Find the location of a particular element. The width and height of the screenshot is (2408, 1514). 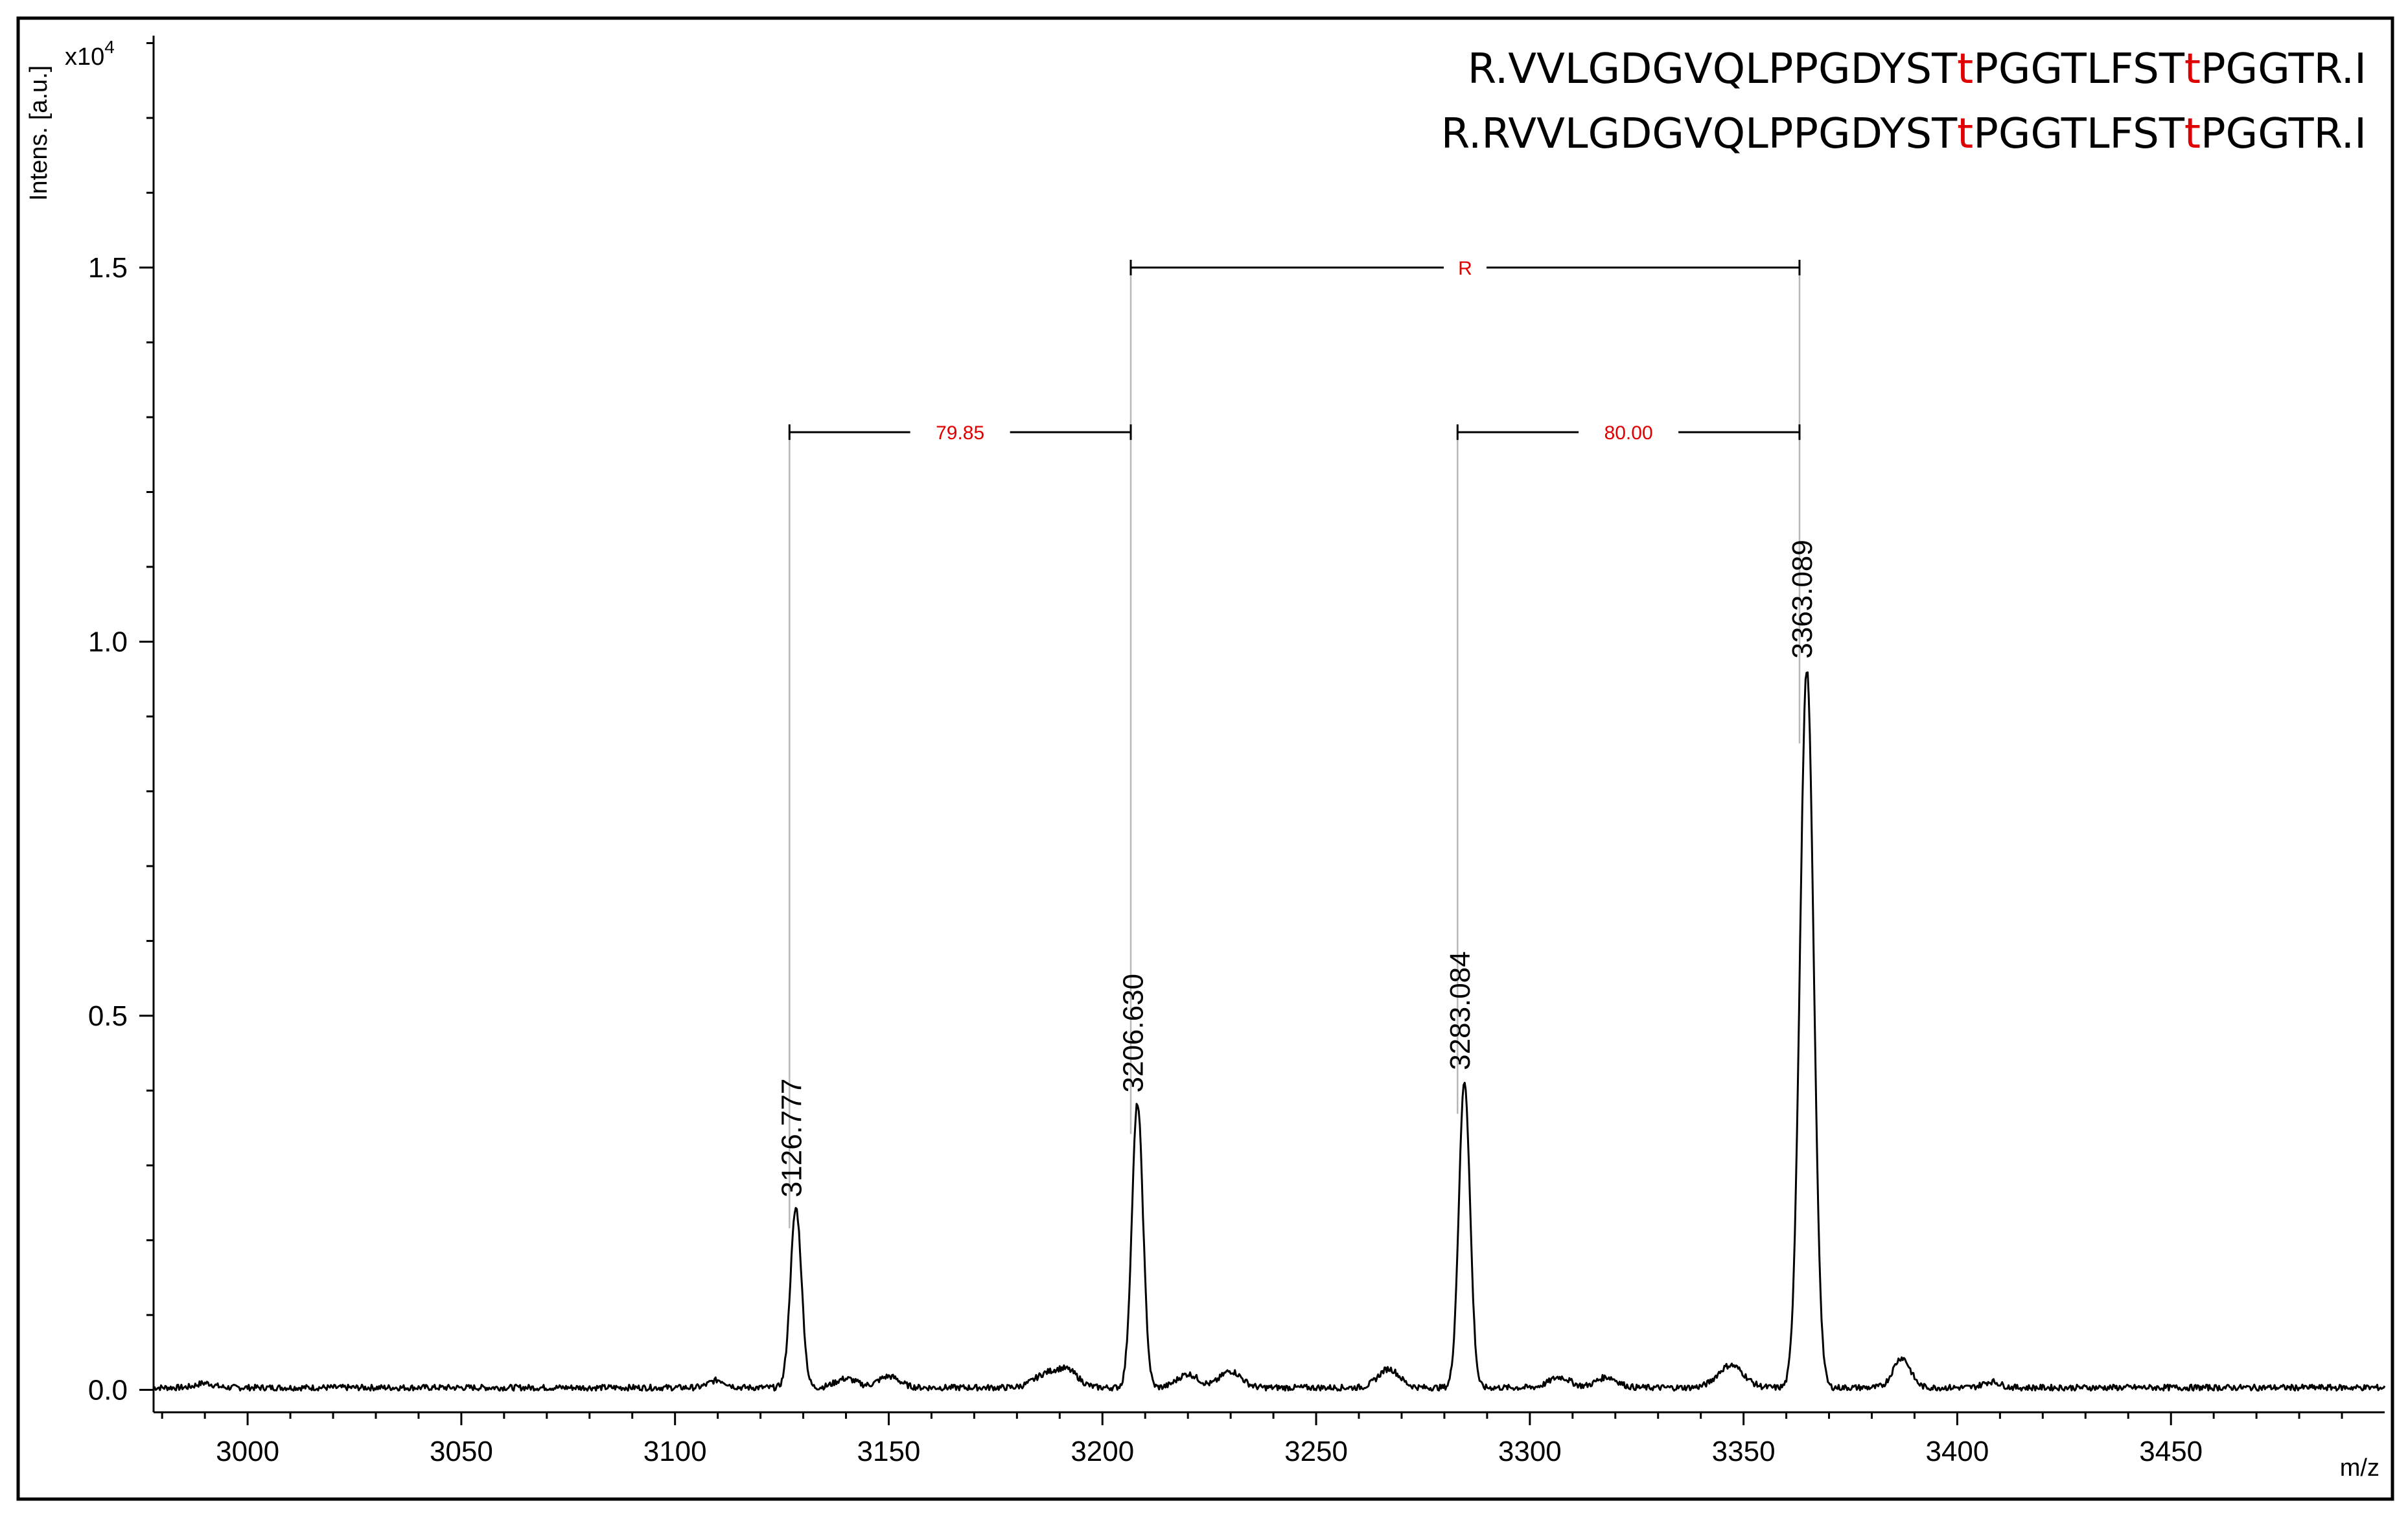

sequence-segment: R.VVLGDGVQLPPGDYST is located at coordinates (1713, 69).